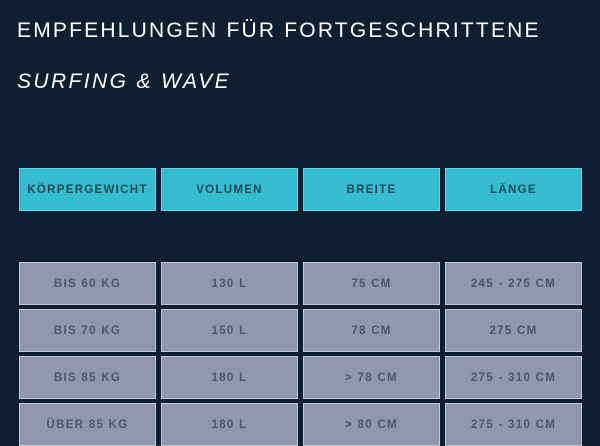  Describe the element at coordinates (300, 217) in the screenshot. I see `header-spacer` at that location.